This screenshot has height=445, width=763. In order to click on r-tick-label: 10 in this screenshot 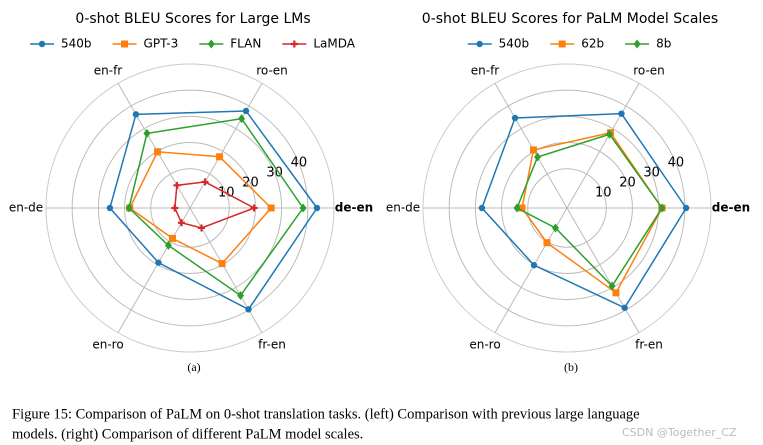, I will do `click(603, 192)`.